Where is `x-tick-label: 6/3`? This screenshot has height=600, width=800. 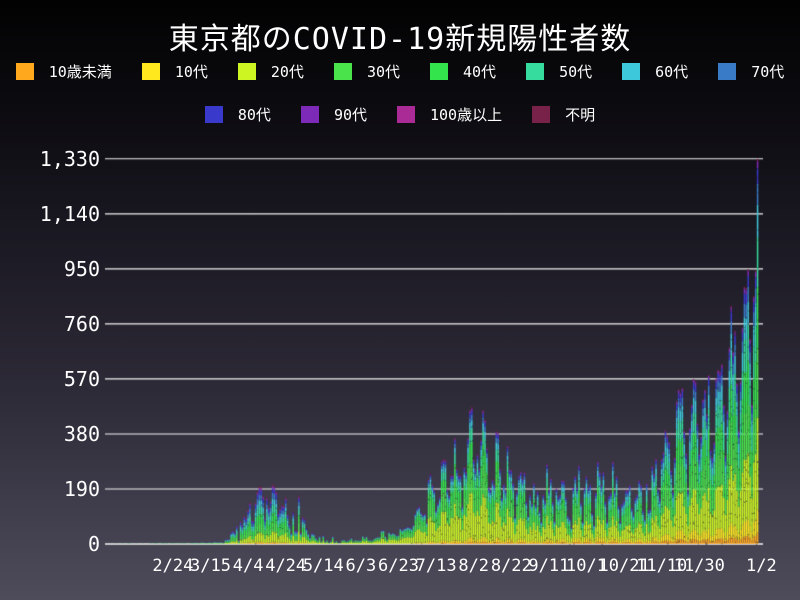
x-tick-label: 6/3 is located at coordinates (361, 566).